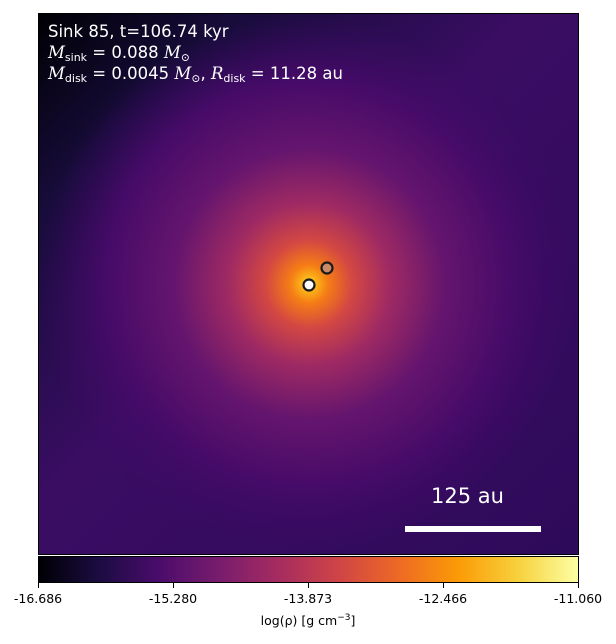 The height and width of the screenshot is (644, 616). Describe the element at coordinates (76, 78) in the screenshot. I see `disk-mass-sub: disk` at that location.